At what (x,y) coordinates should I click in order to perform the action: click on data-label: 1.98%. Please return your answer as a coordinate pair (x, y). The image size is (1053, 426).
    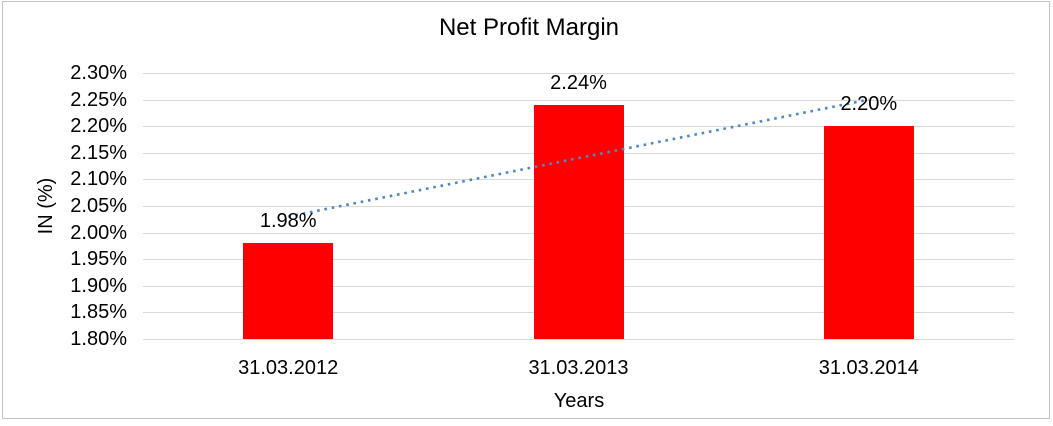
    Looking at the image, I should click on (288, 221).